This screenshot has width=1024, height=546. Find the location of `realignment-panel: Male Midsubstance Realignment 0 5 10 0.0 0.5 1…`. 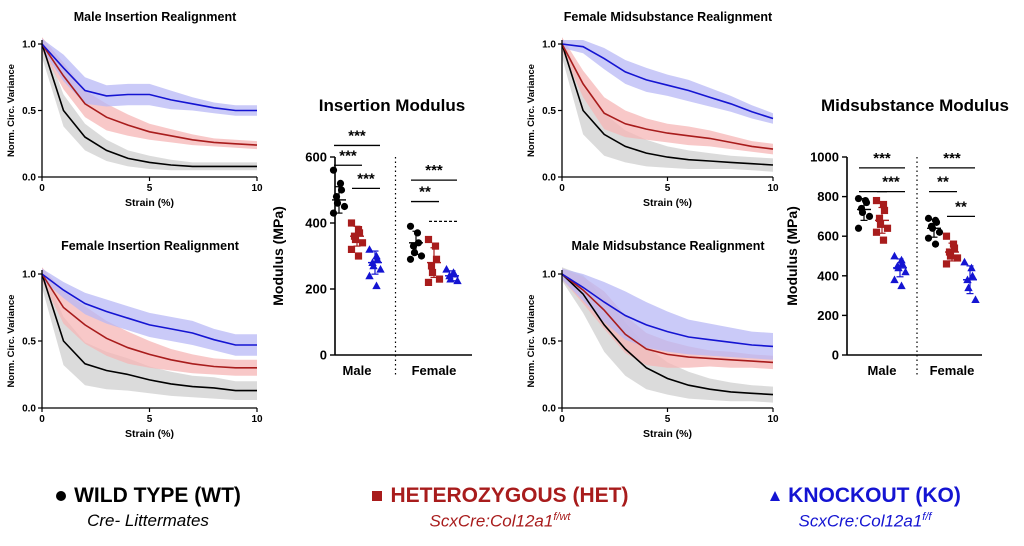

realignment-panel: Male Midsubstance Realignment 0 5 10 0.0 0.5 1… is located at coordinates (652, 339).